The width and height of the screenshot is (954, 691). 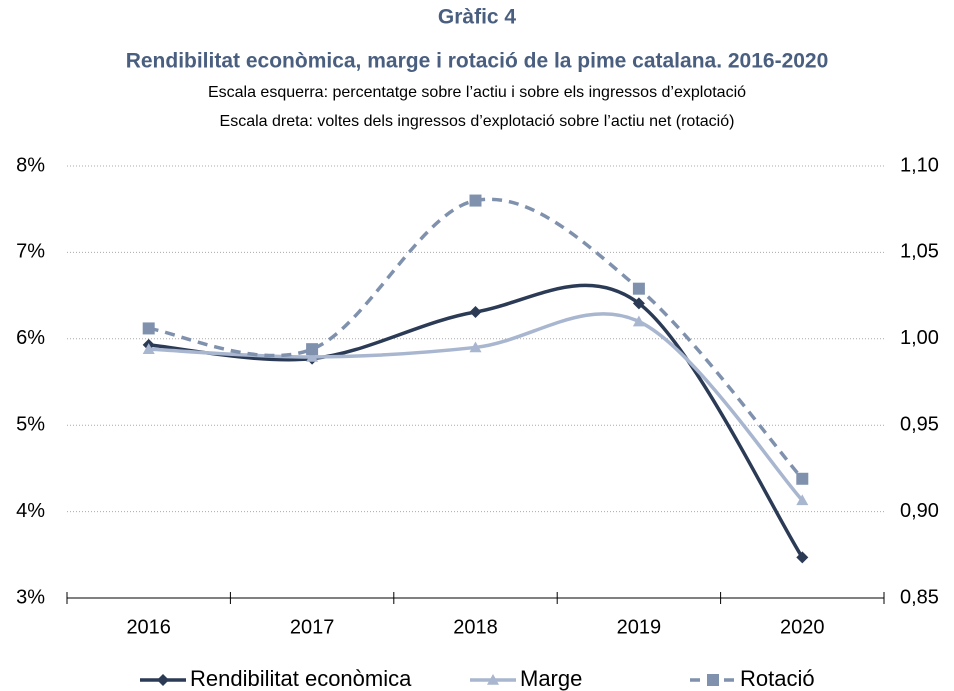 I want to click on x-tick-label: 2019, so click(x=639, y=627).